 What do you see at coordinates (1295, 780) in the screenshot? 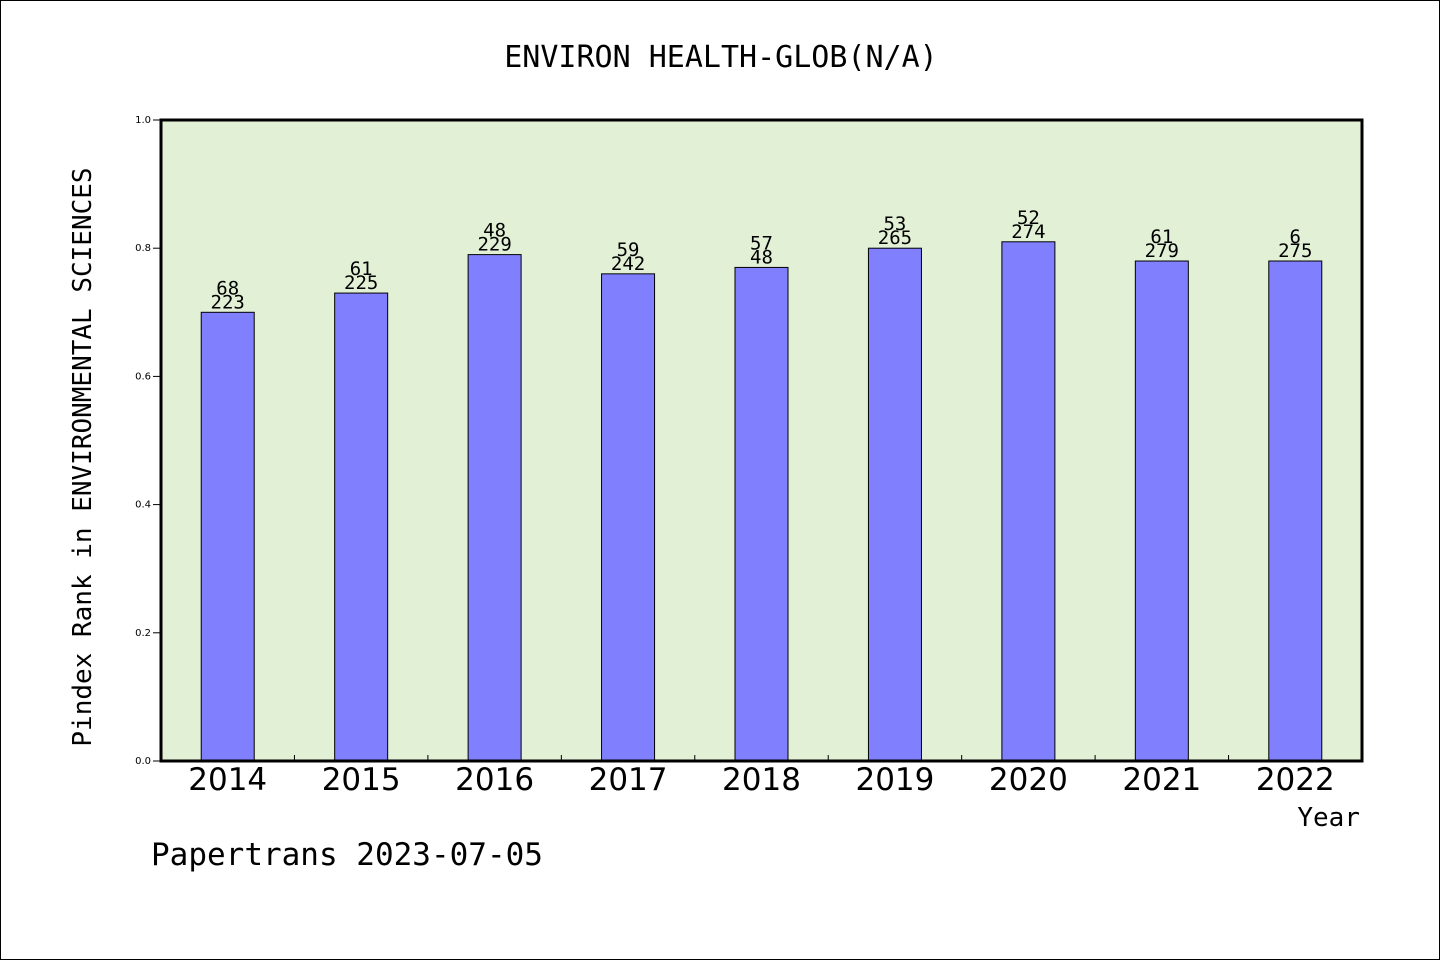
I see `x-tick-label: 2022` at bounding box center [1295, 780].